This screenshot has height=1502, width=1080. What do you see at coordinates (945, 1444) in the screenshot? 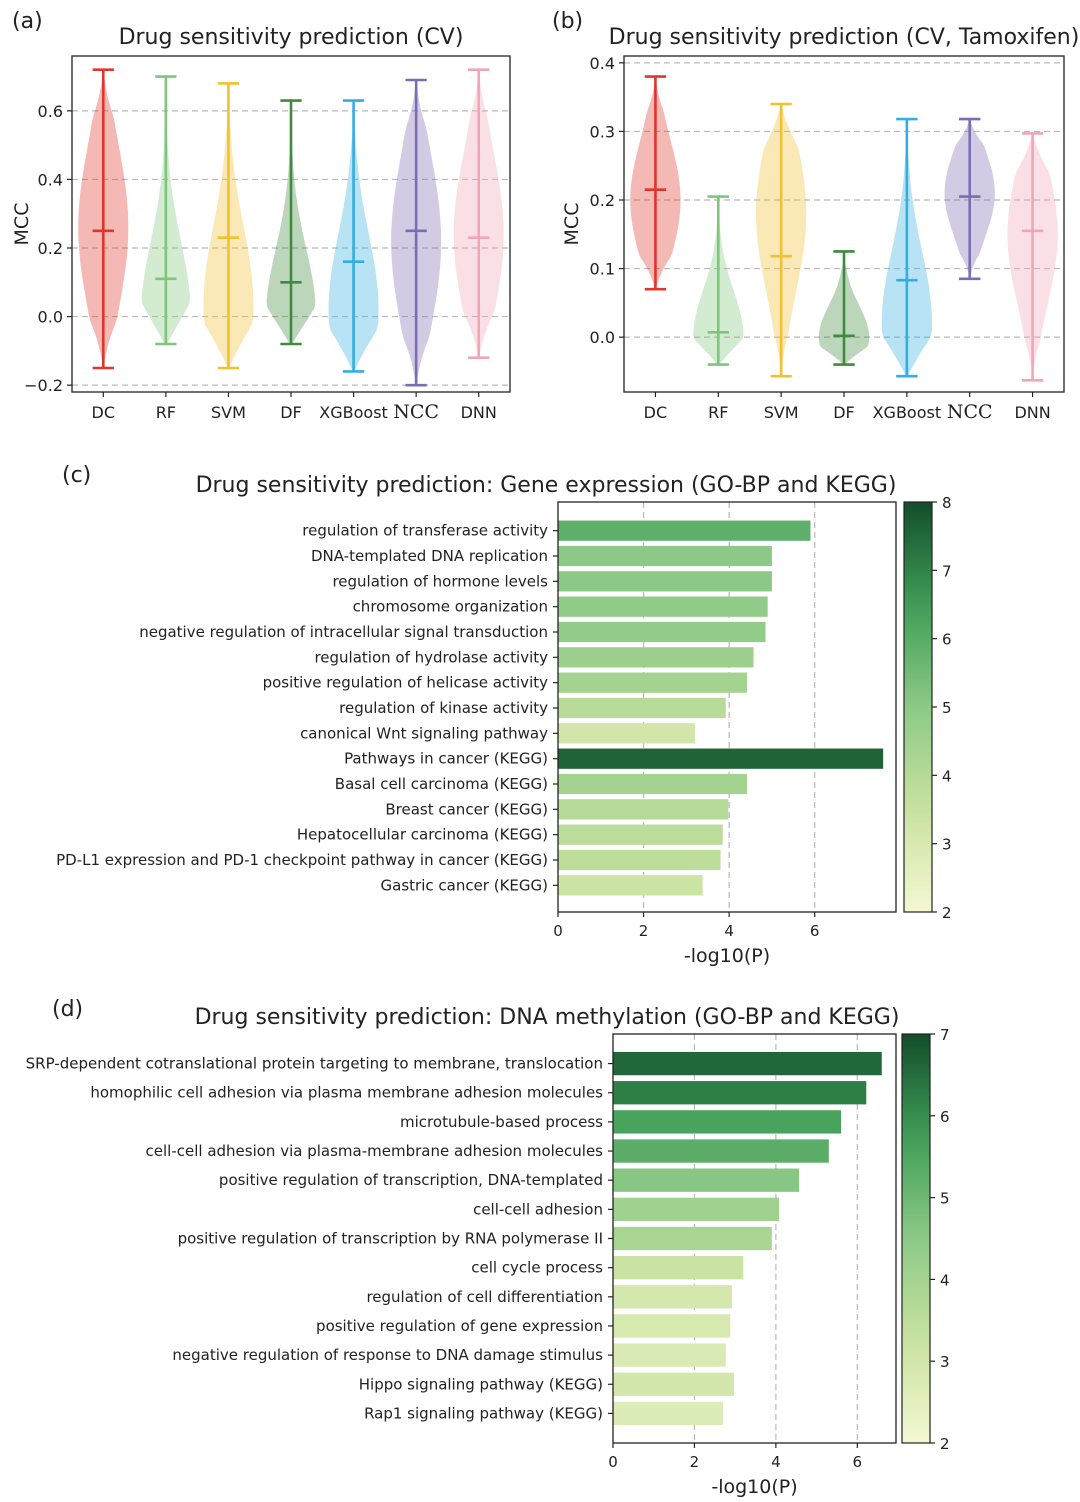
I see `colorbar-tick-label: 2` at bounding box center [945, 1444].